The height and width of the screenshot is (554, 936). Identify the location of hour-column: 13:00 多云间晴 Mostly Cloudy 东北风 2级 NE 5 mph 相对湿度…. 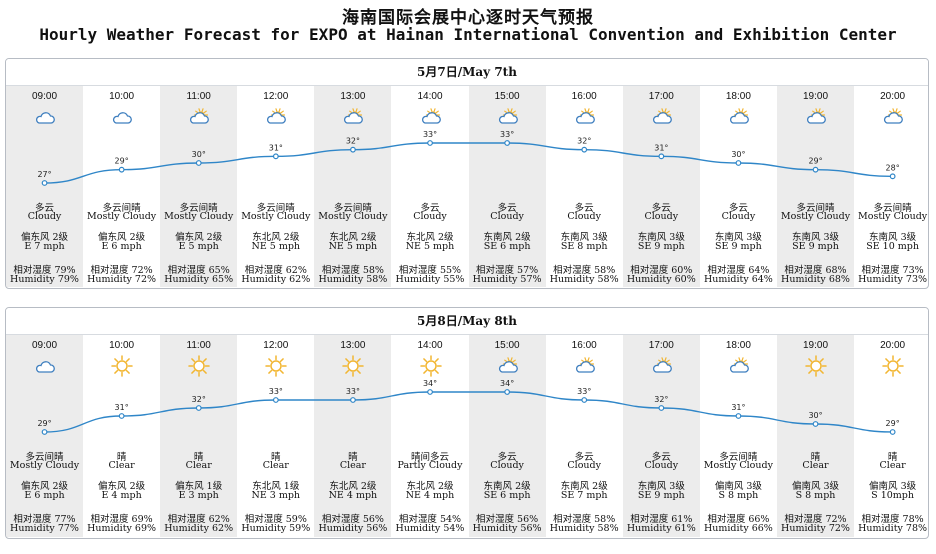
(352, 186).